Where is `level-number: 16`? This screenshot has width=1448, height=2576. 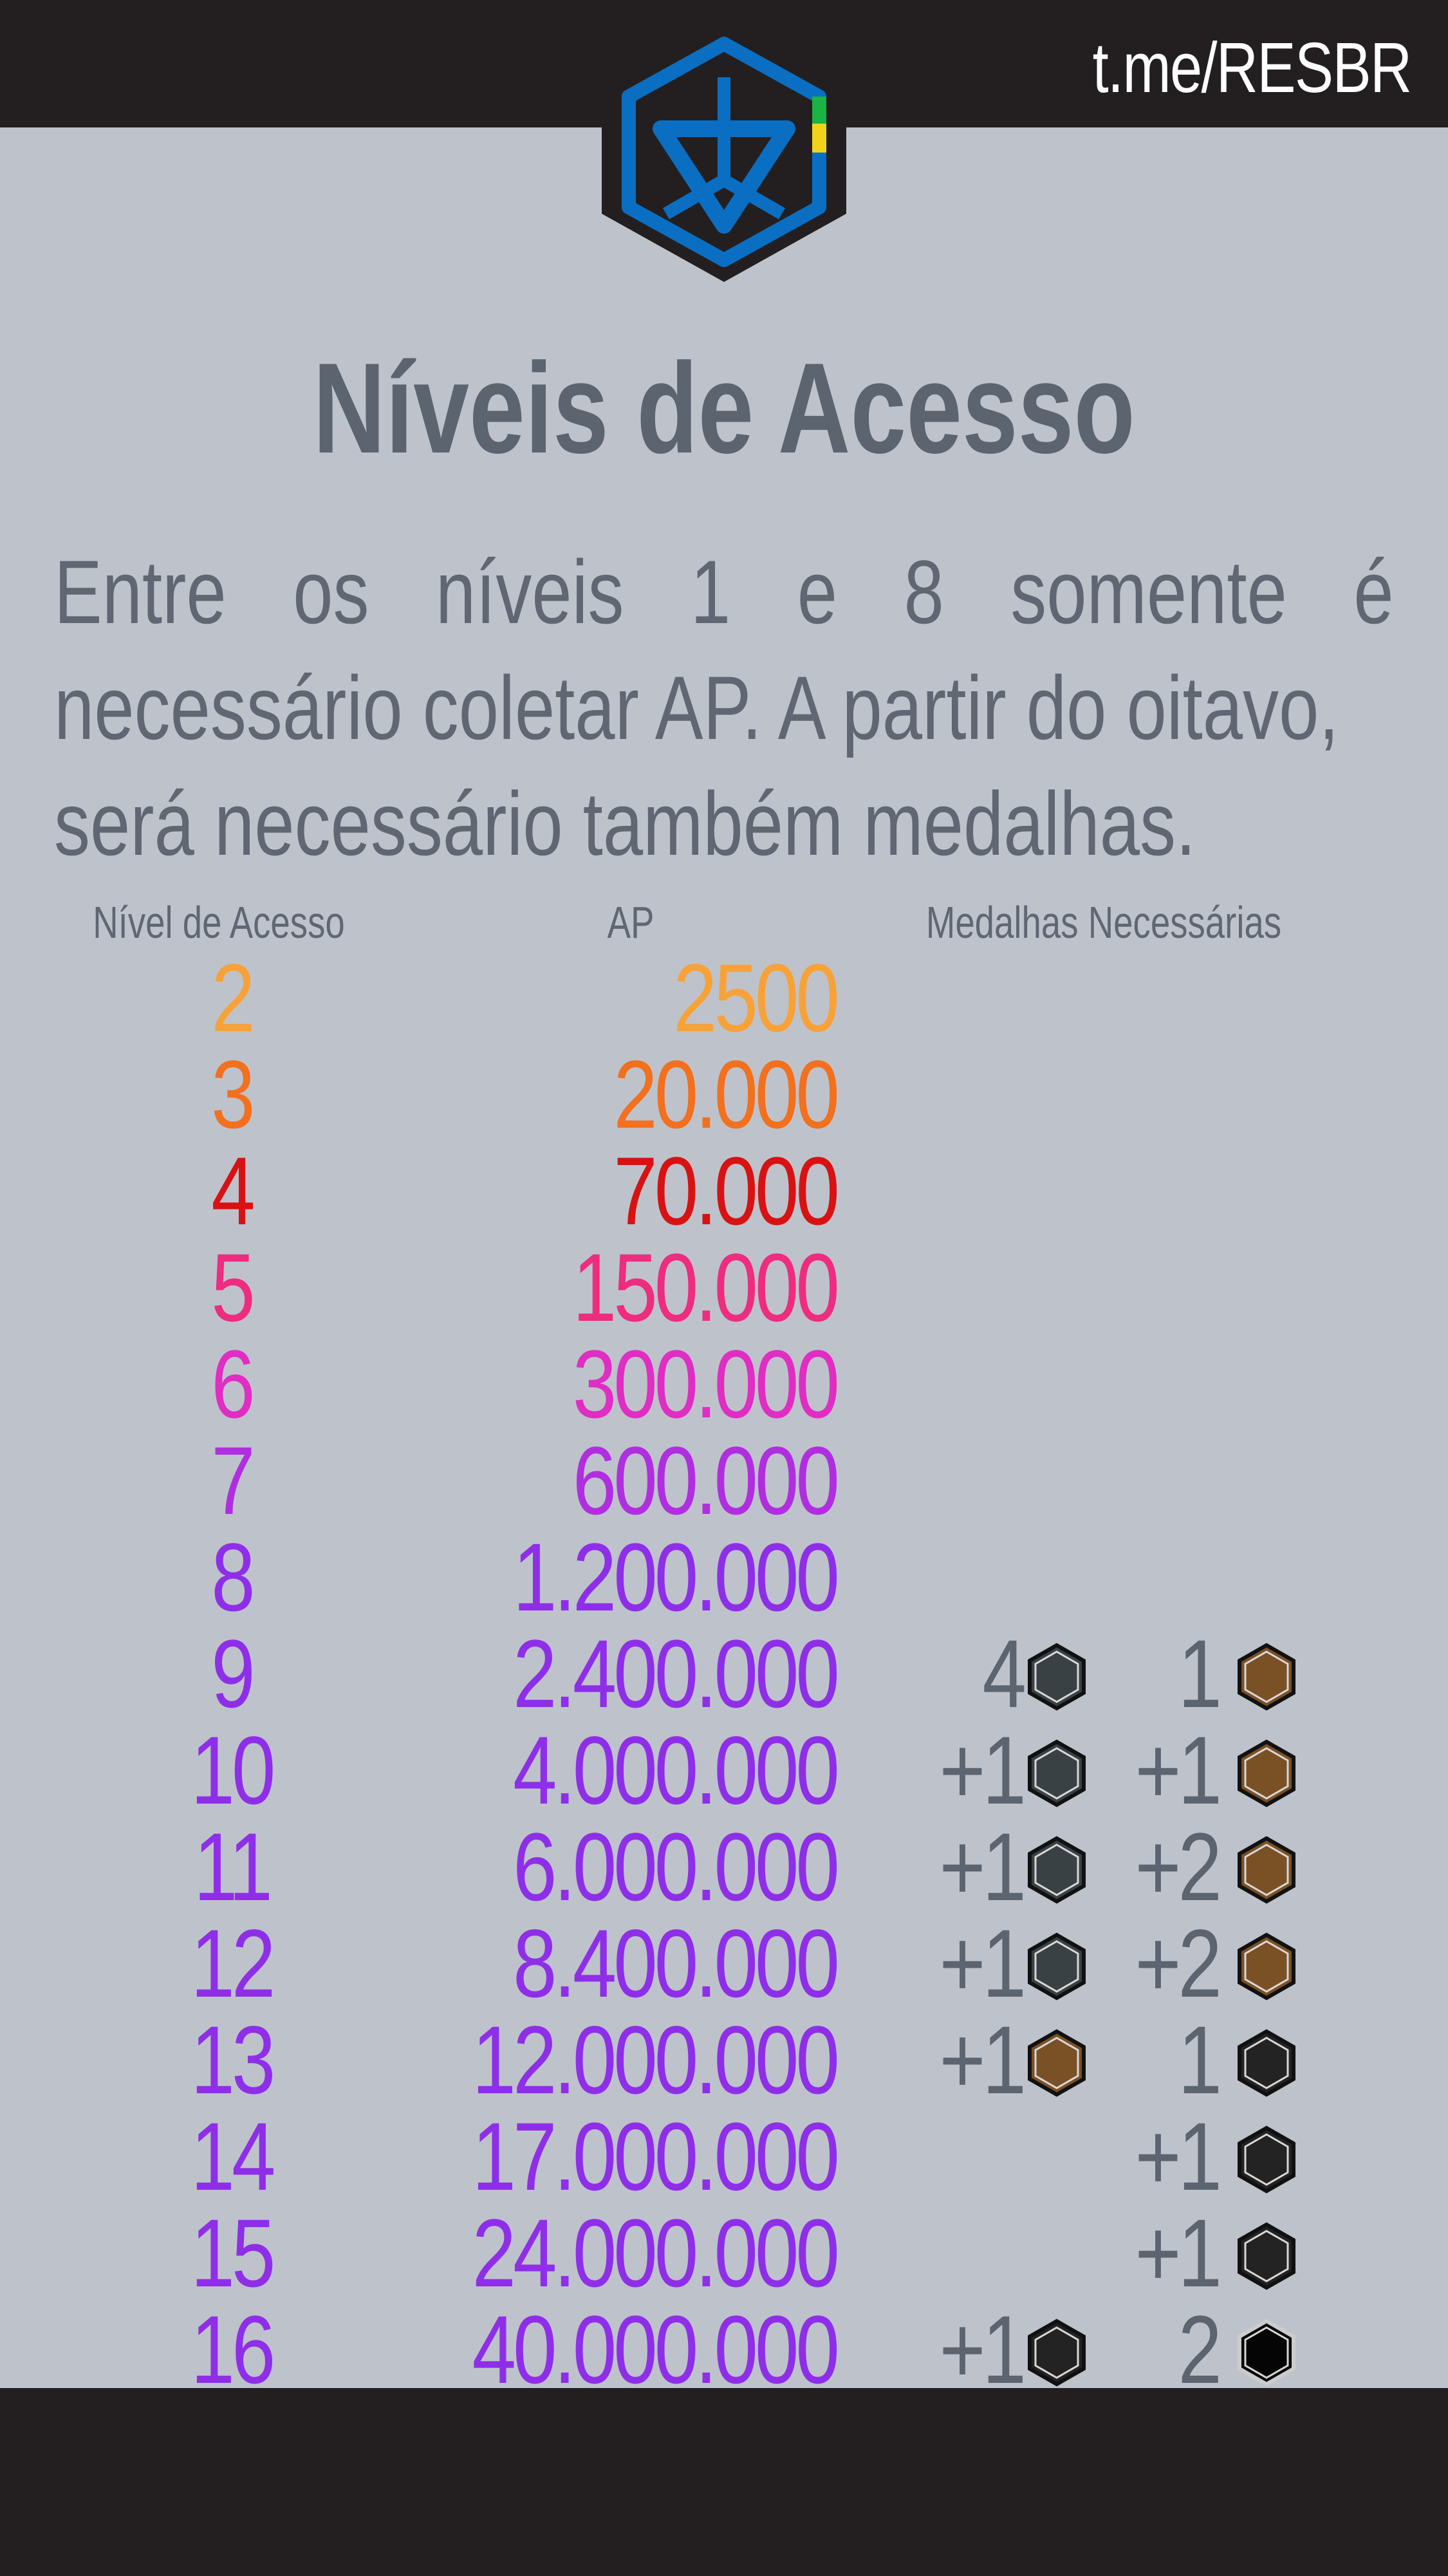
level-number: 16 is located at coordinates (233, 2349).